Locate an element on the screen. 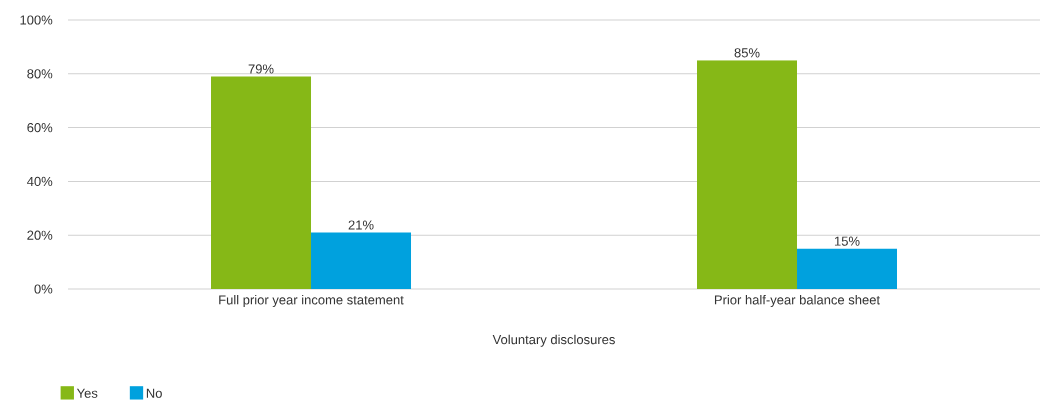  y-tick-label: 40% is located at coordinates (40, 181).